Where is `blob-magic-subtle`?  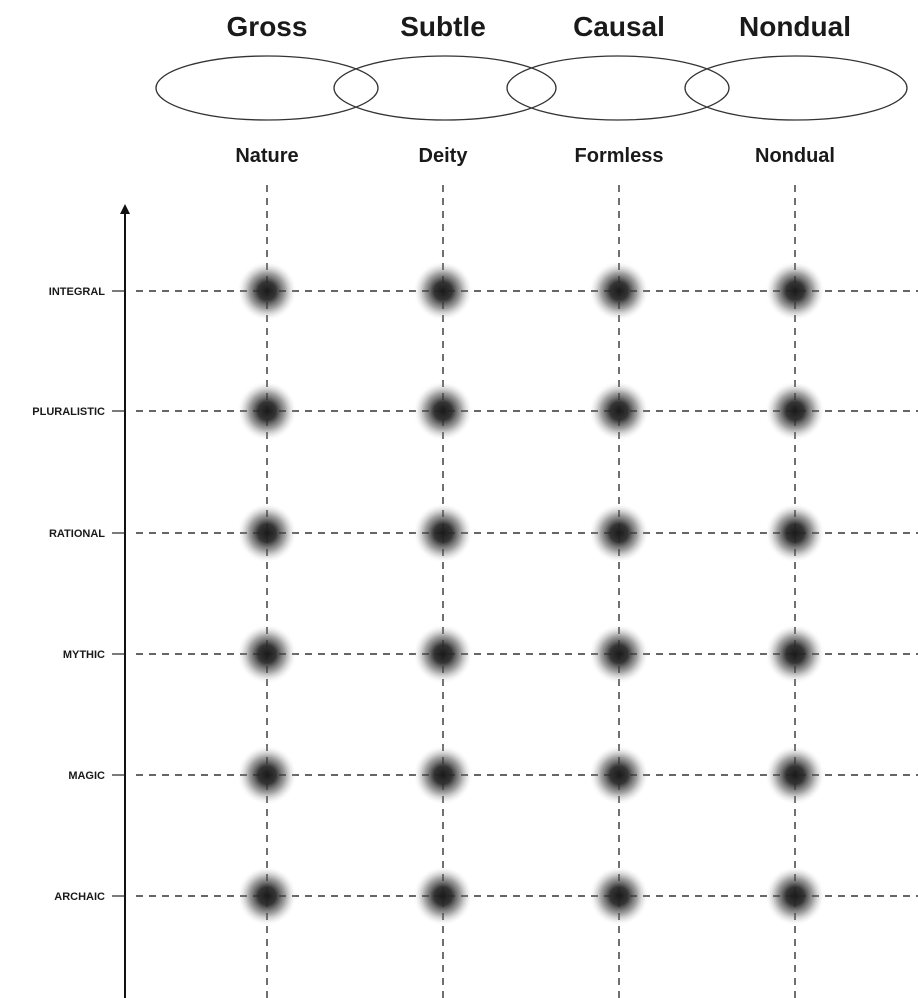 blob-magic-subtle is located at coordinates (443, 775).